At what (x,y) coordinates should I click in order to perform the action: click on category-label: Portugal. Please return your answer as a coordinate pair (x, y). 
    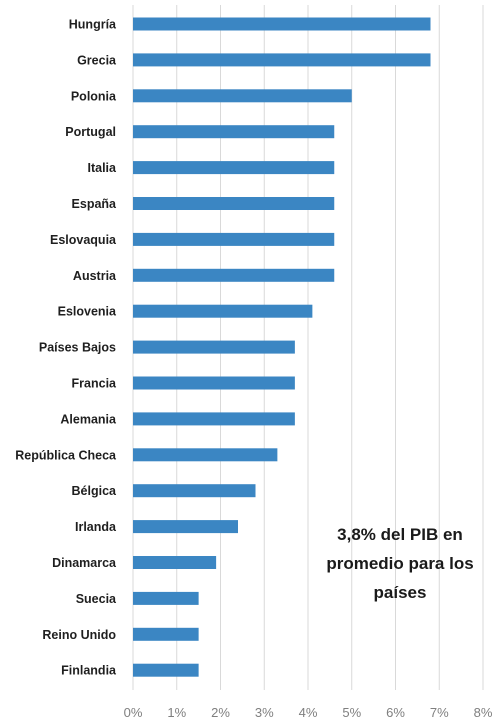
    Looking at the image, I should click on (90, 132).